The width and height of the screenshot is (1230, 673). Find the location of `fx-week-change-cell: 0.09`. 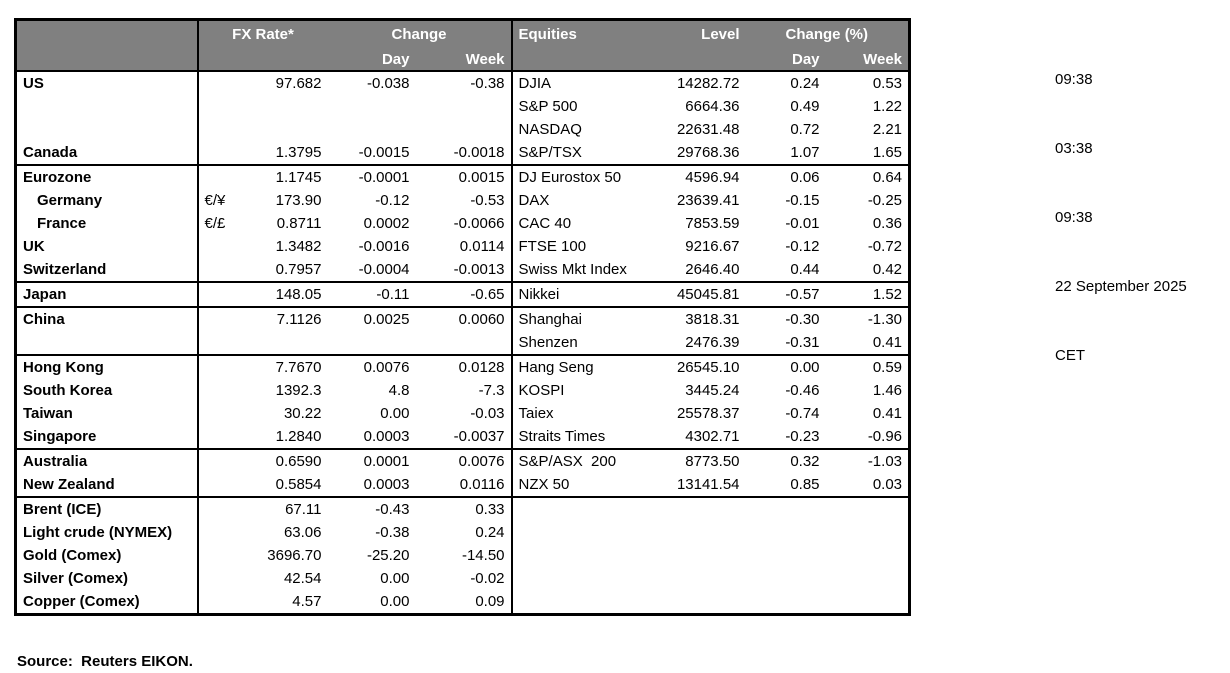

fx-week-change-cell: 0.09 is located at coordinates (464, 602).